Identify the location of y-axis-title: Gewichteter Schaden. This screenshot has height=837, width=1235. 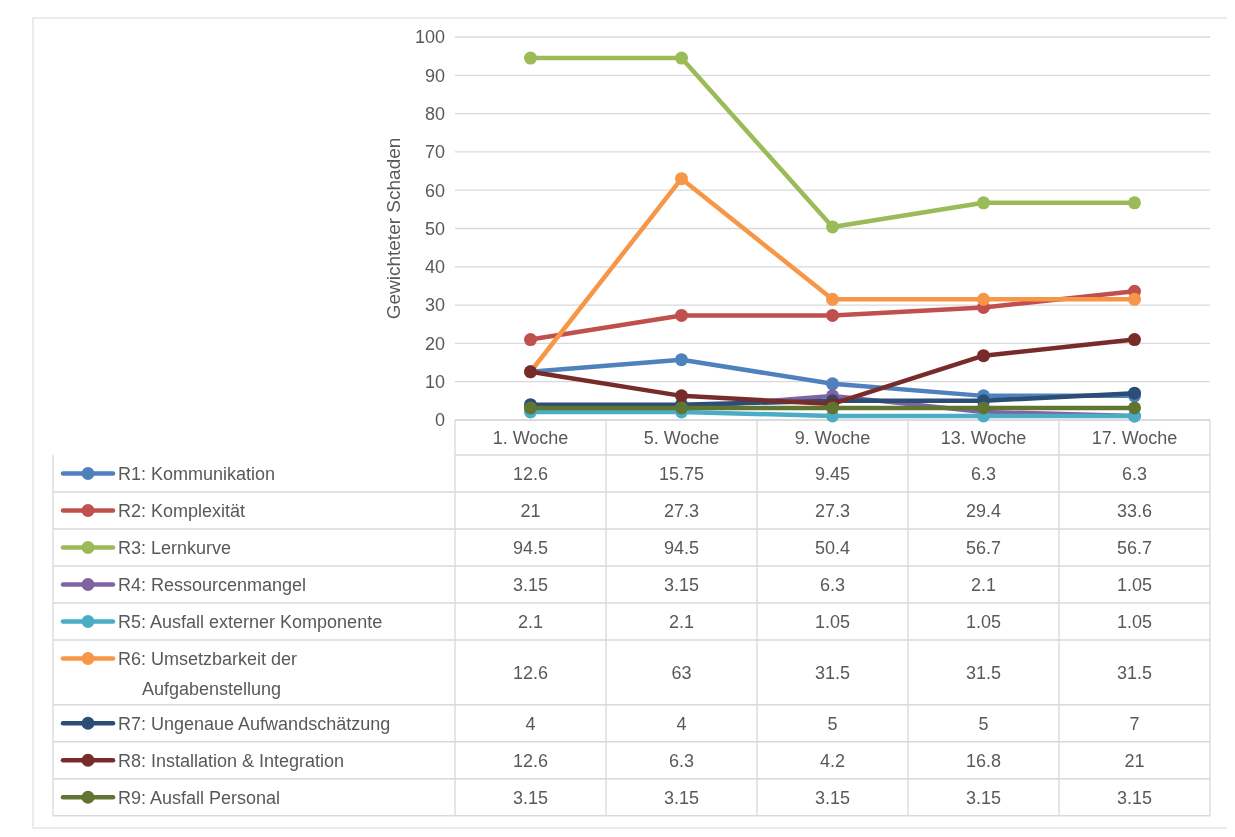
(393, 228).